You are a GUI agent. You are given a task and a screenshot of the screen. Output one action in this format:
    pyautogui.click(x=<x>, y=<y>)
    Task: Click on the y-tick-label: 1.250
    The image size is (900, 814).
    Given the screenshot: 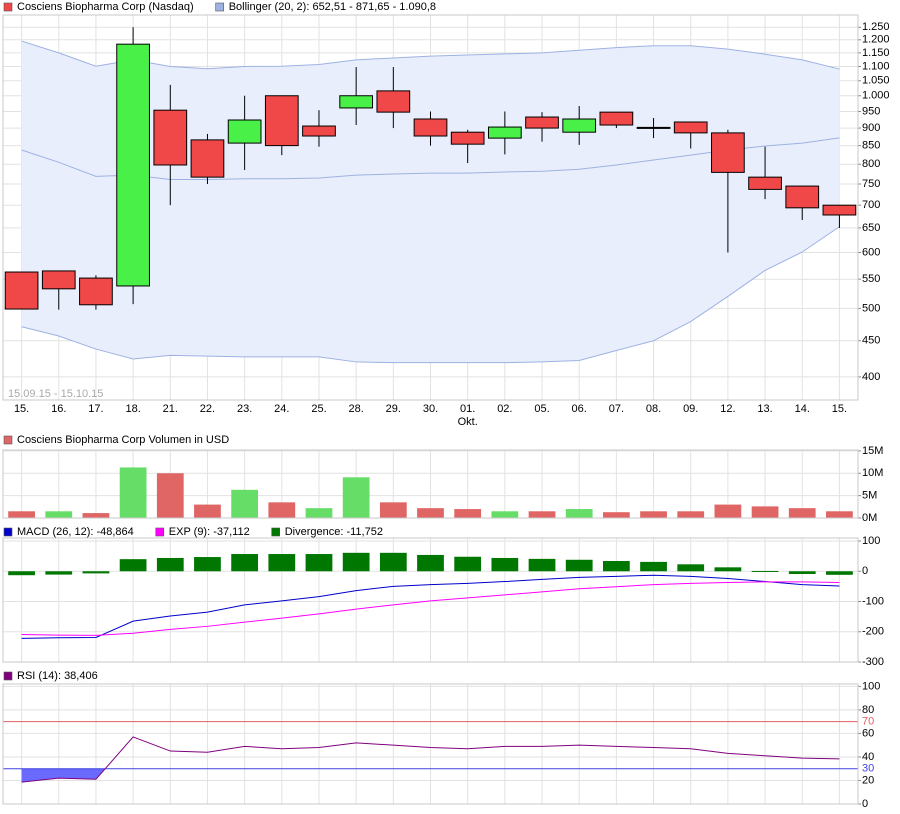 What is the action you would take?
    pyautogui.click(x=876, y=27)
    